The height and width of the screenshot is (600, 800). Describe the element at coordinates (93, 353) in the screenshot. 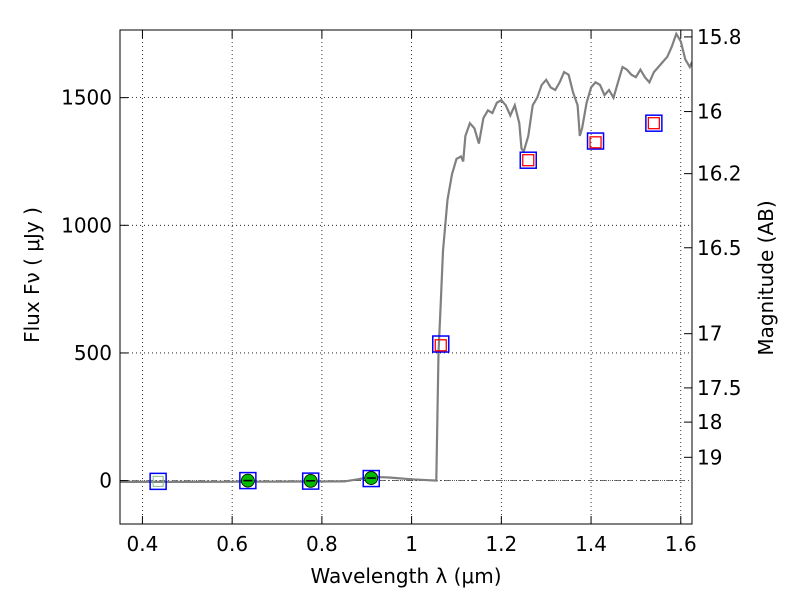

I see `y-tick-label: 500` at that location.